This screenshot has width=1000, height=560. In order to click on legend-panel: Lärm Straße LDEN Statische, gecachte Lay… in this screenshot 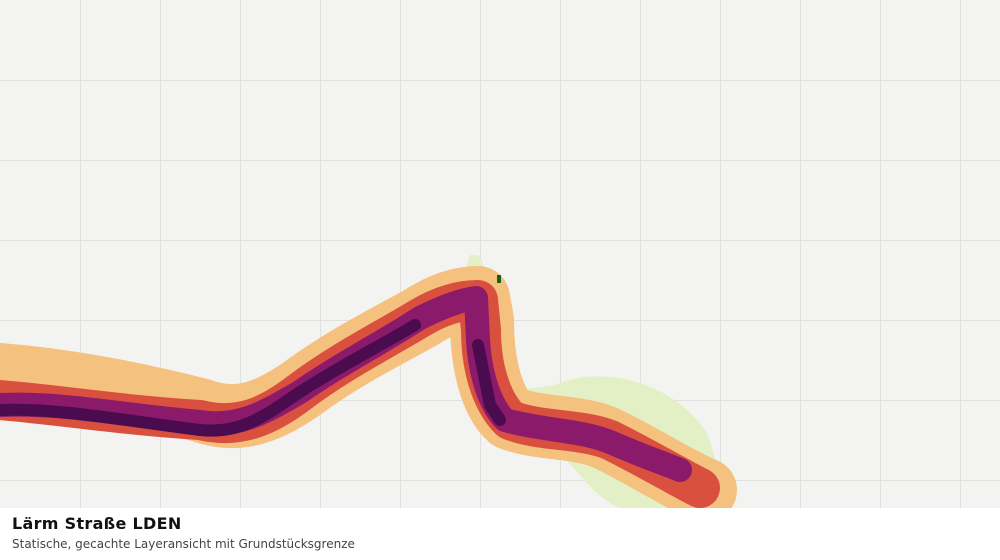, I will do `click(500, 534)`.